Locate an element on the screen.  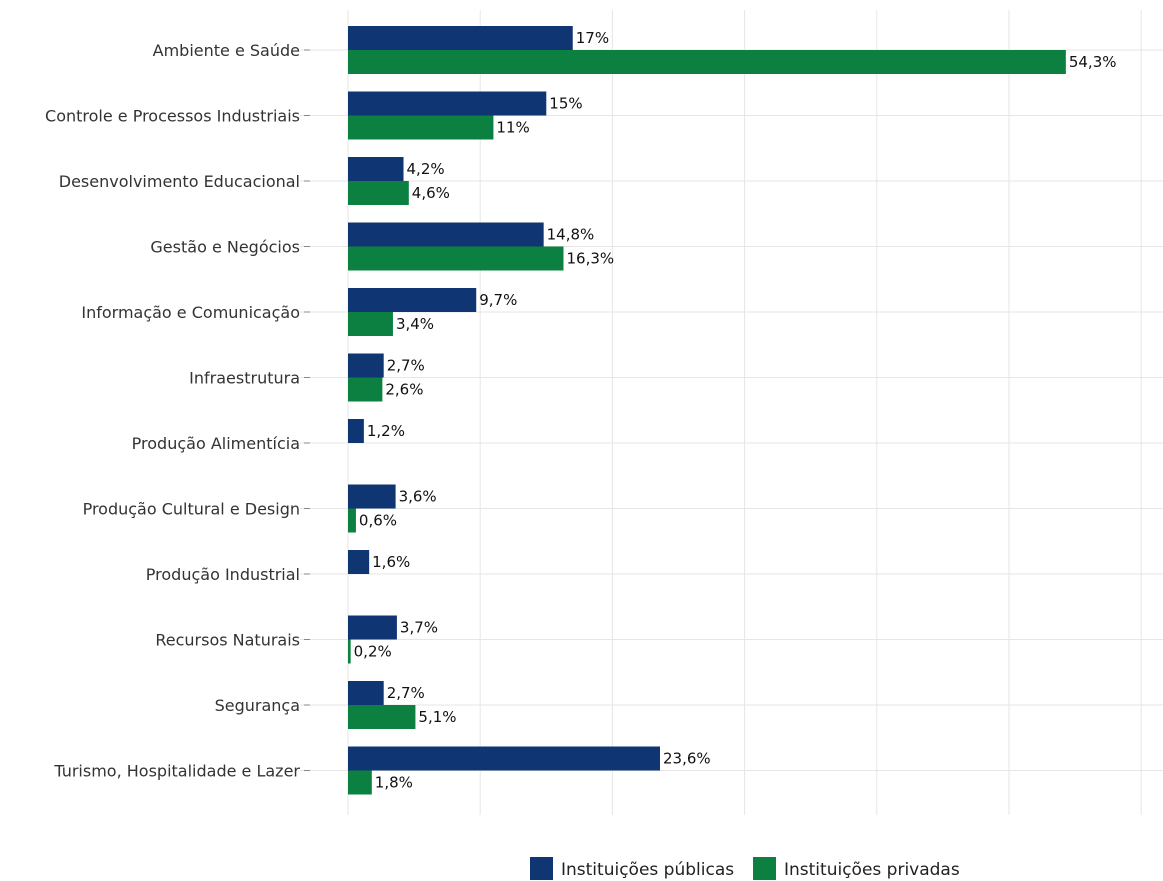
value-label: 23,6% is located at coordinates (687, 759).